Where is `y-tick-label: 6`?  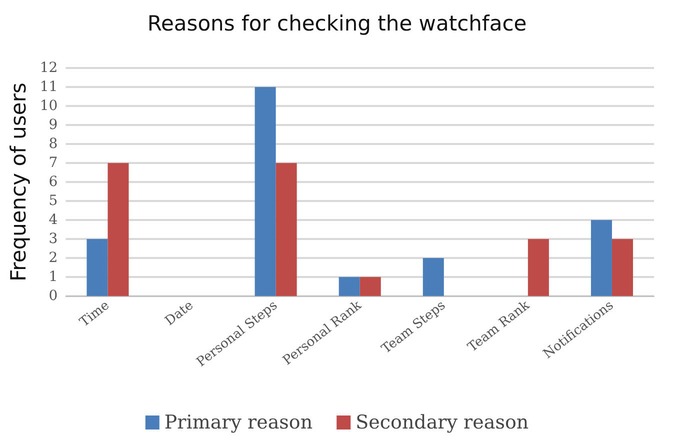 y-tick-label: 6 is located at coordinates (53, 182).